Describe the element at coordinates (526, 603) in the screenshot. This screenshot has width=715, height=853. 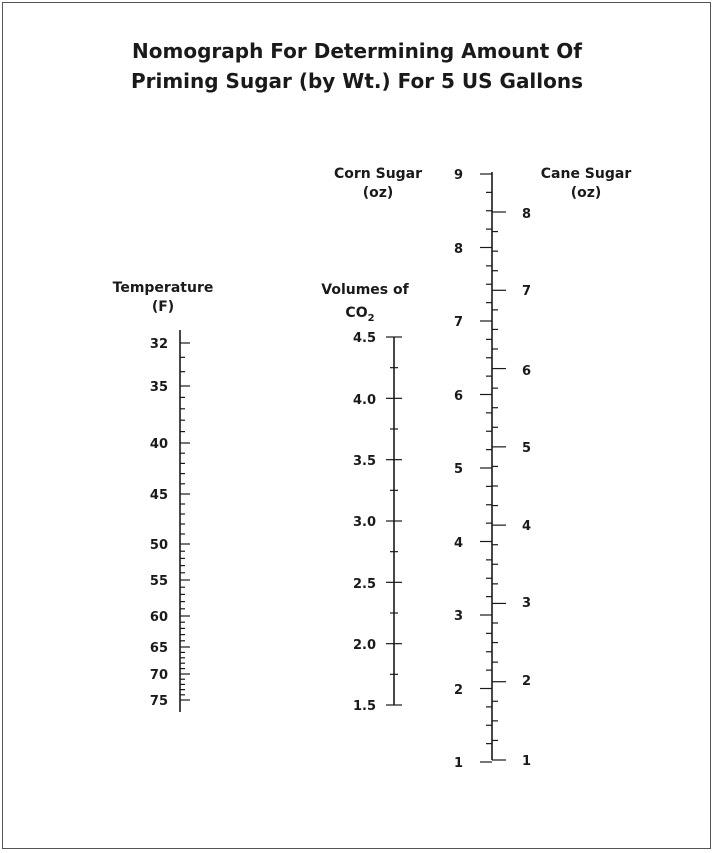
I see `cane-sugar-tick-label: 3` at that location.